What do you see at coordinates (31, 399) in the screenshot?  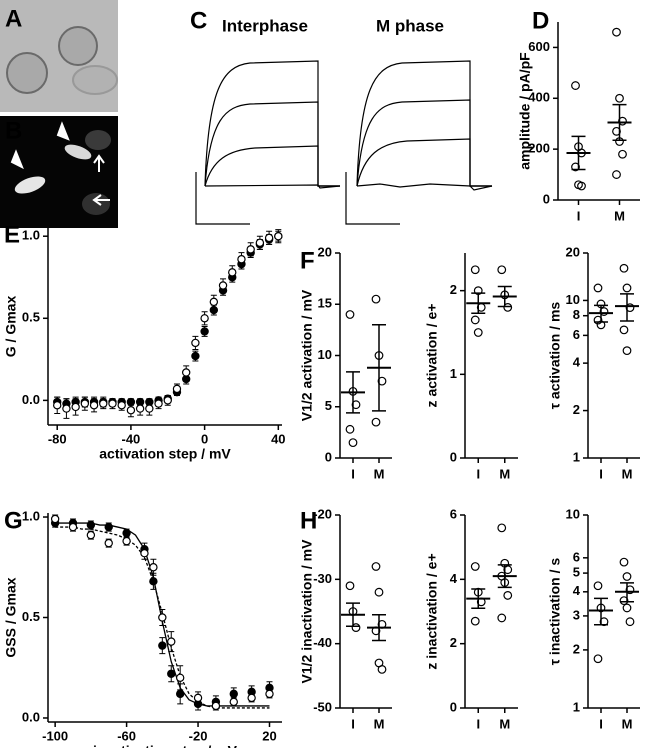 I see `y-tick-label: 0.0` at bounding box center [31, 399].